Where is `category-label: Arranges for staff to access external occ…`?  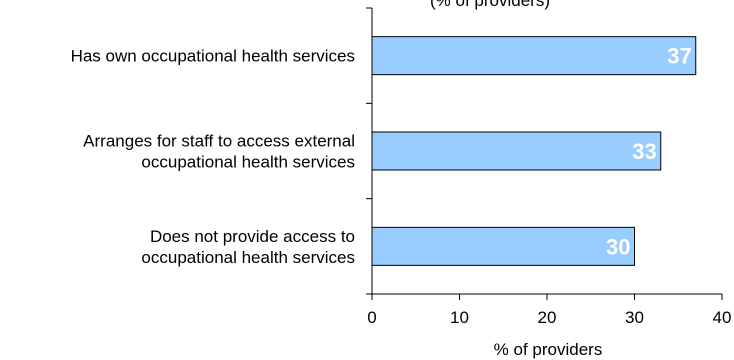
category-label: Arranges for staff to access external occ… is located at coordinates (219, 152).